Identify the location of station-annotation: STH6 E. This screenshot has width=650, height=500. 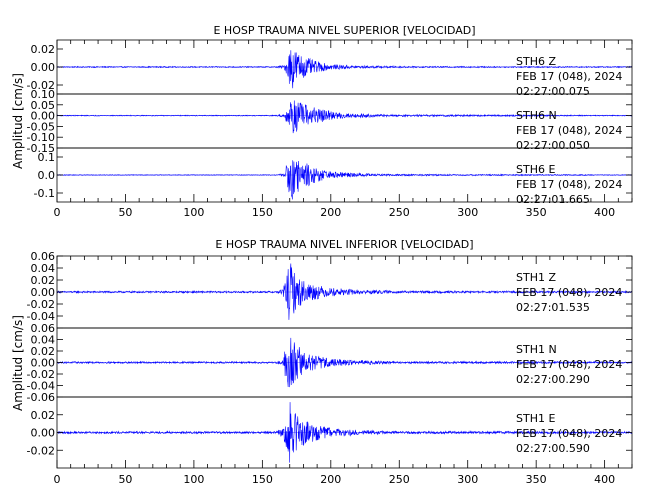
(535, 169).